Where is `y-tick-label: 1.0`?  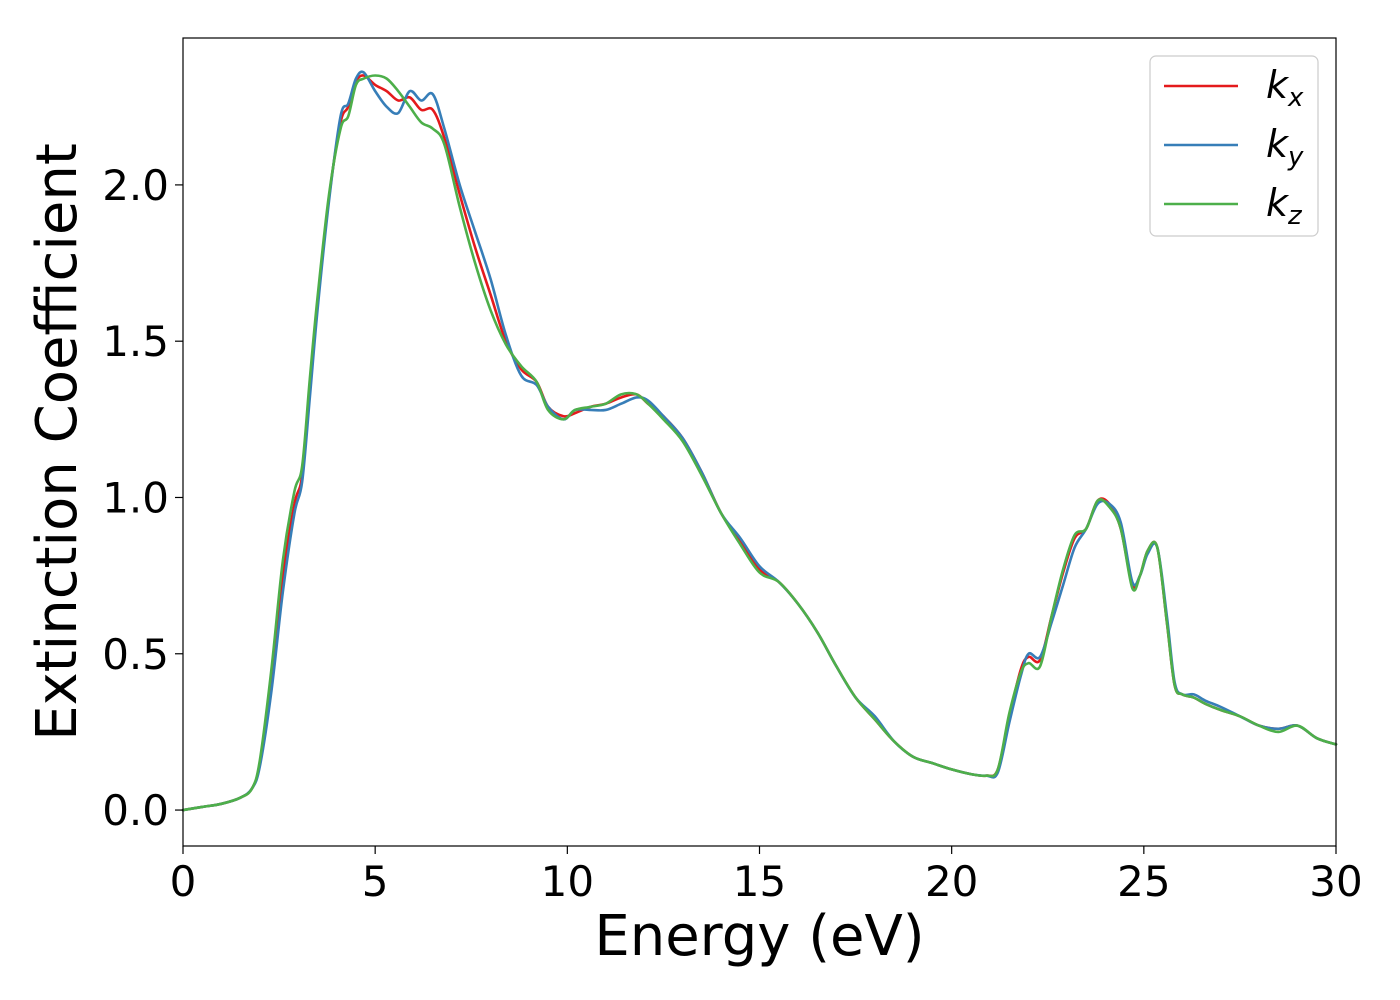
y-tick-label: 1.0 is located at coordinates (135, 497).